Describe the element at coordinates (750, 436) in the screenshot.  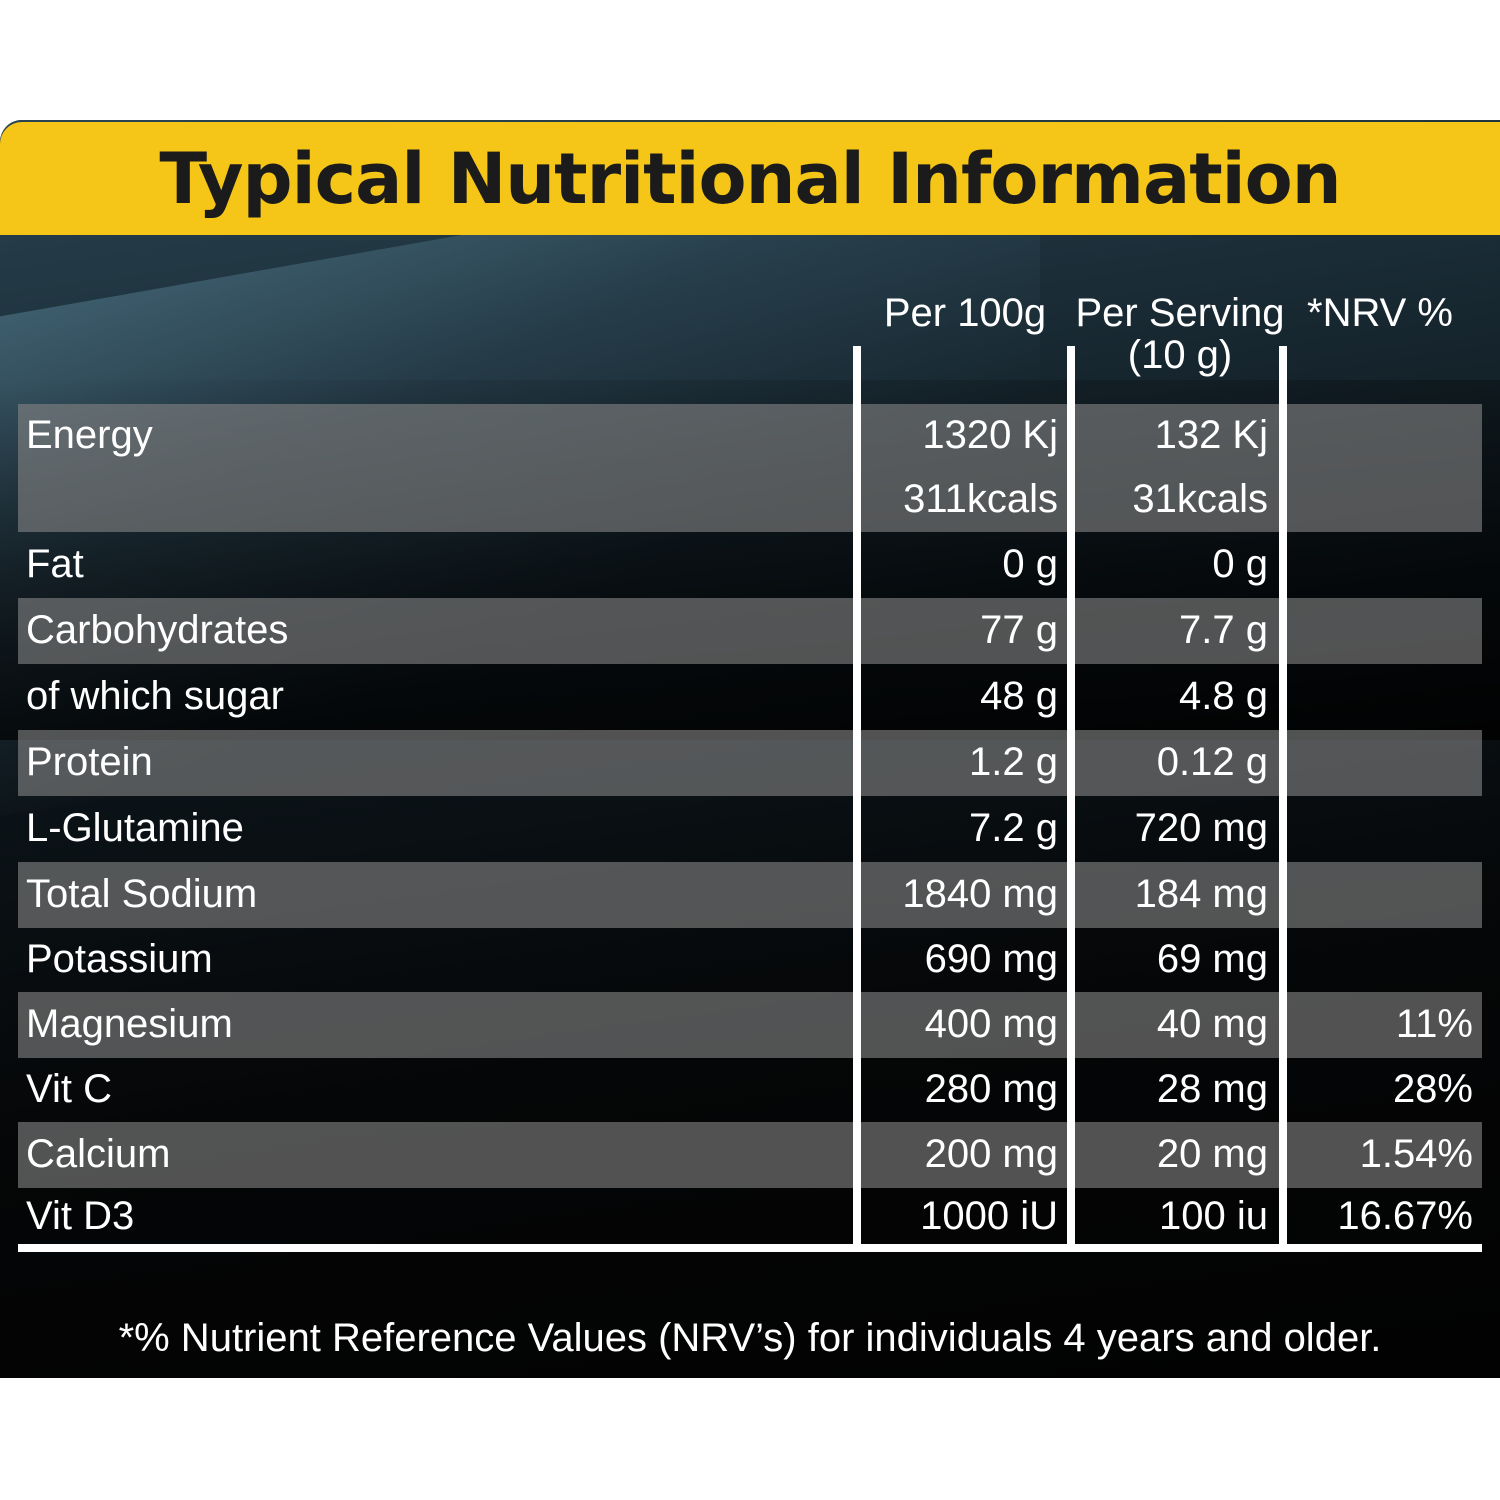
I see `table-row: Energy 1320 Kj 132 Kj` at that location.